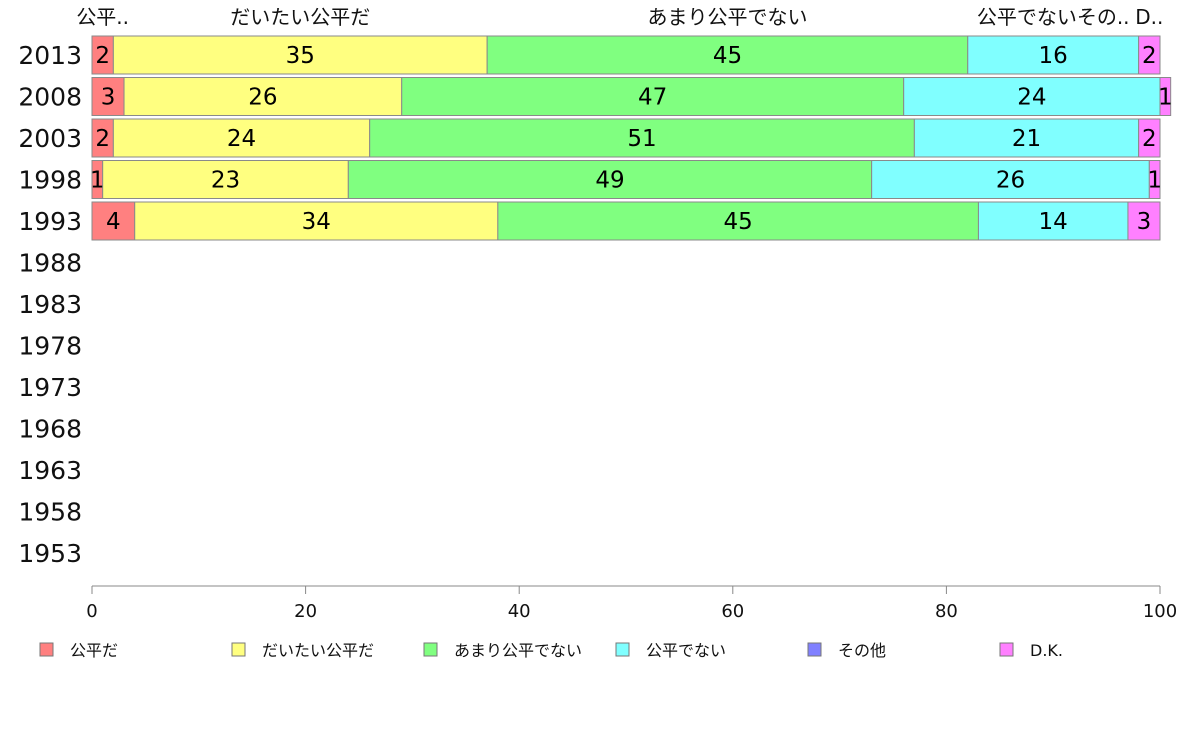  Describe the element at coordinates (727, 17) in the screenshot. I see `header-label-2: あまり公平でない` at that location.